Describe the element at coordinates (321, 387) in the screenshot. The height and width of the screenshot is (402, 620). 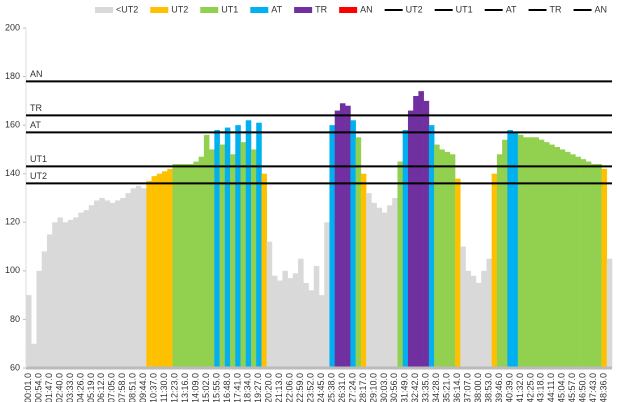
I see `x-tick-label: 24:45.0` at that location.